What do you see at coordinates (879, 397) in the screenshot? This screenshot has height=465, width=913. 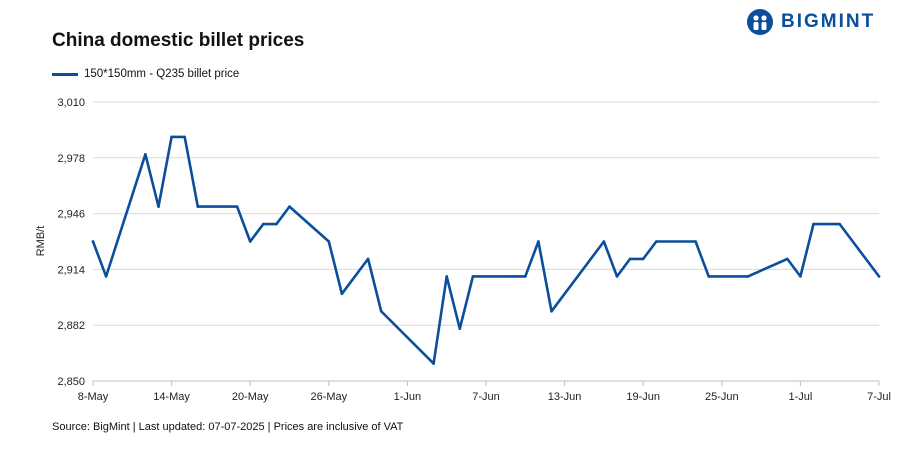 I see `x-tick-label: 7-Jul` at bounding box center [879, 397].